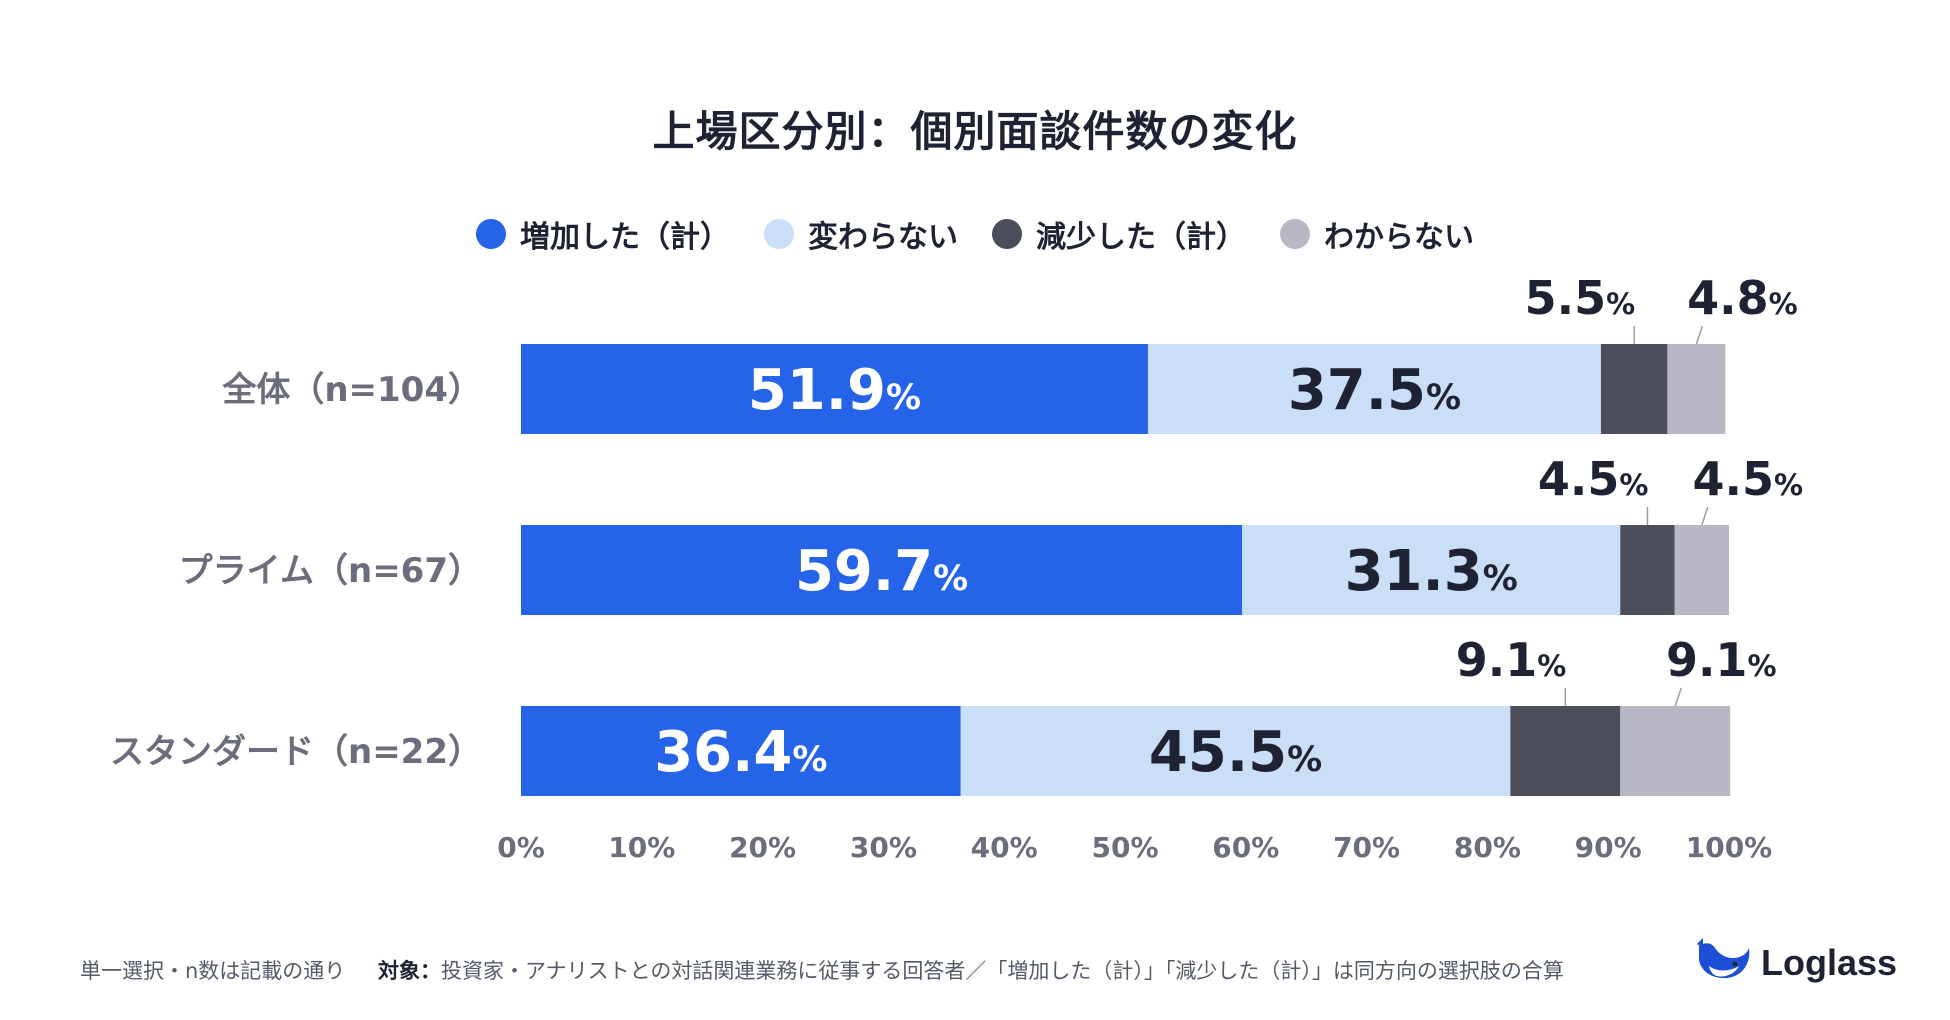 This screenshot has width=1950, height=1020. Describe the element at coordinates (296, 752) in the screenshot. I see `category-label: スタンダード（n=22）` at that location.